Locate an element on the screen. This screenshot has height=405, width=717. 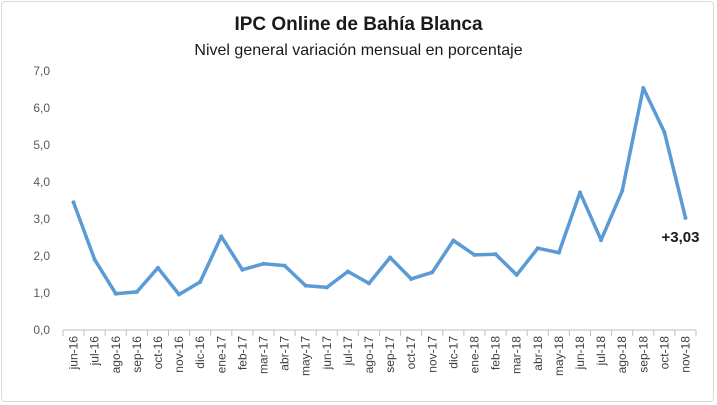
x-tick-label: oct-16 is located at coordinates (158, 353).